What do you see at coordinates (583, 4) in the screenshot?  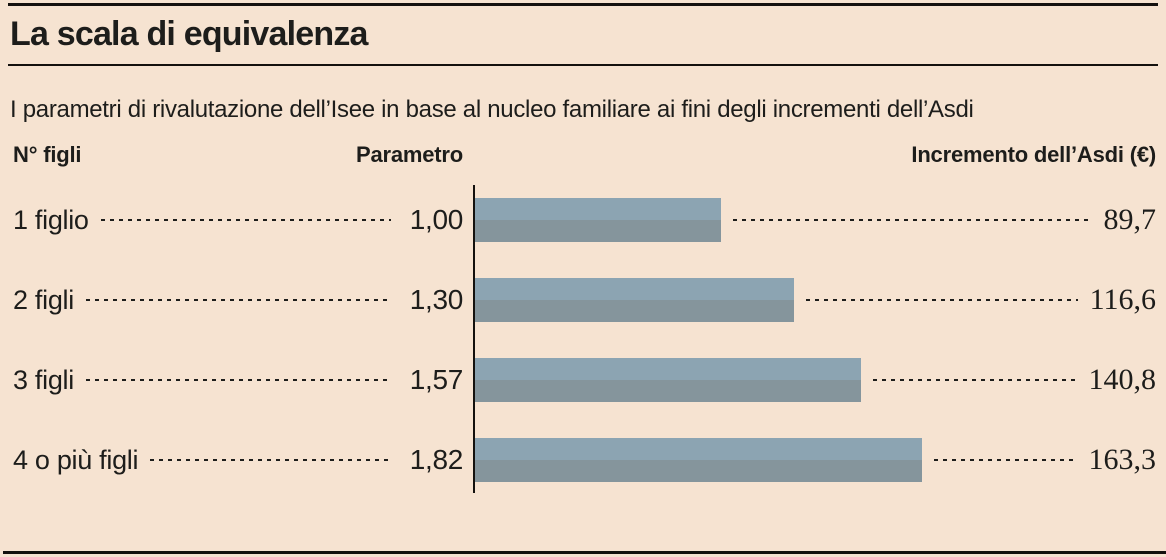 I see `top-rule` at bounding box center [583, 4].